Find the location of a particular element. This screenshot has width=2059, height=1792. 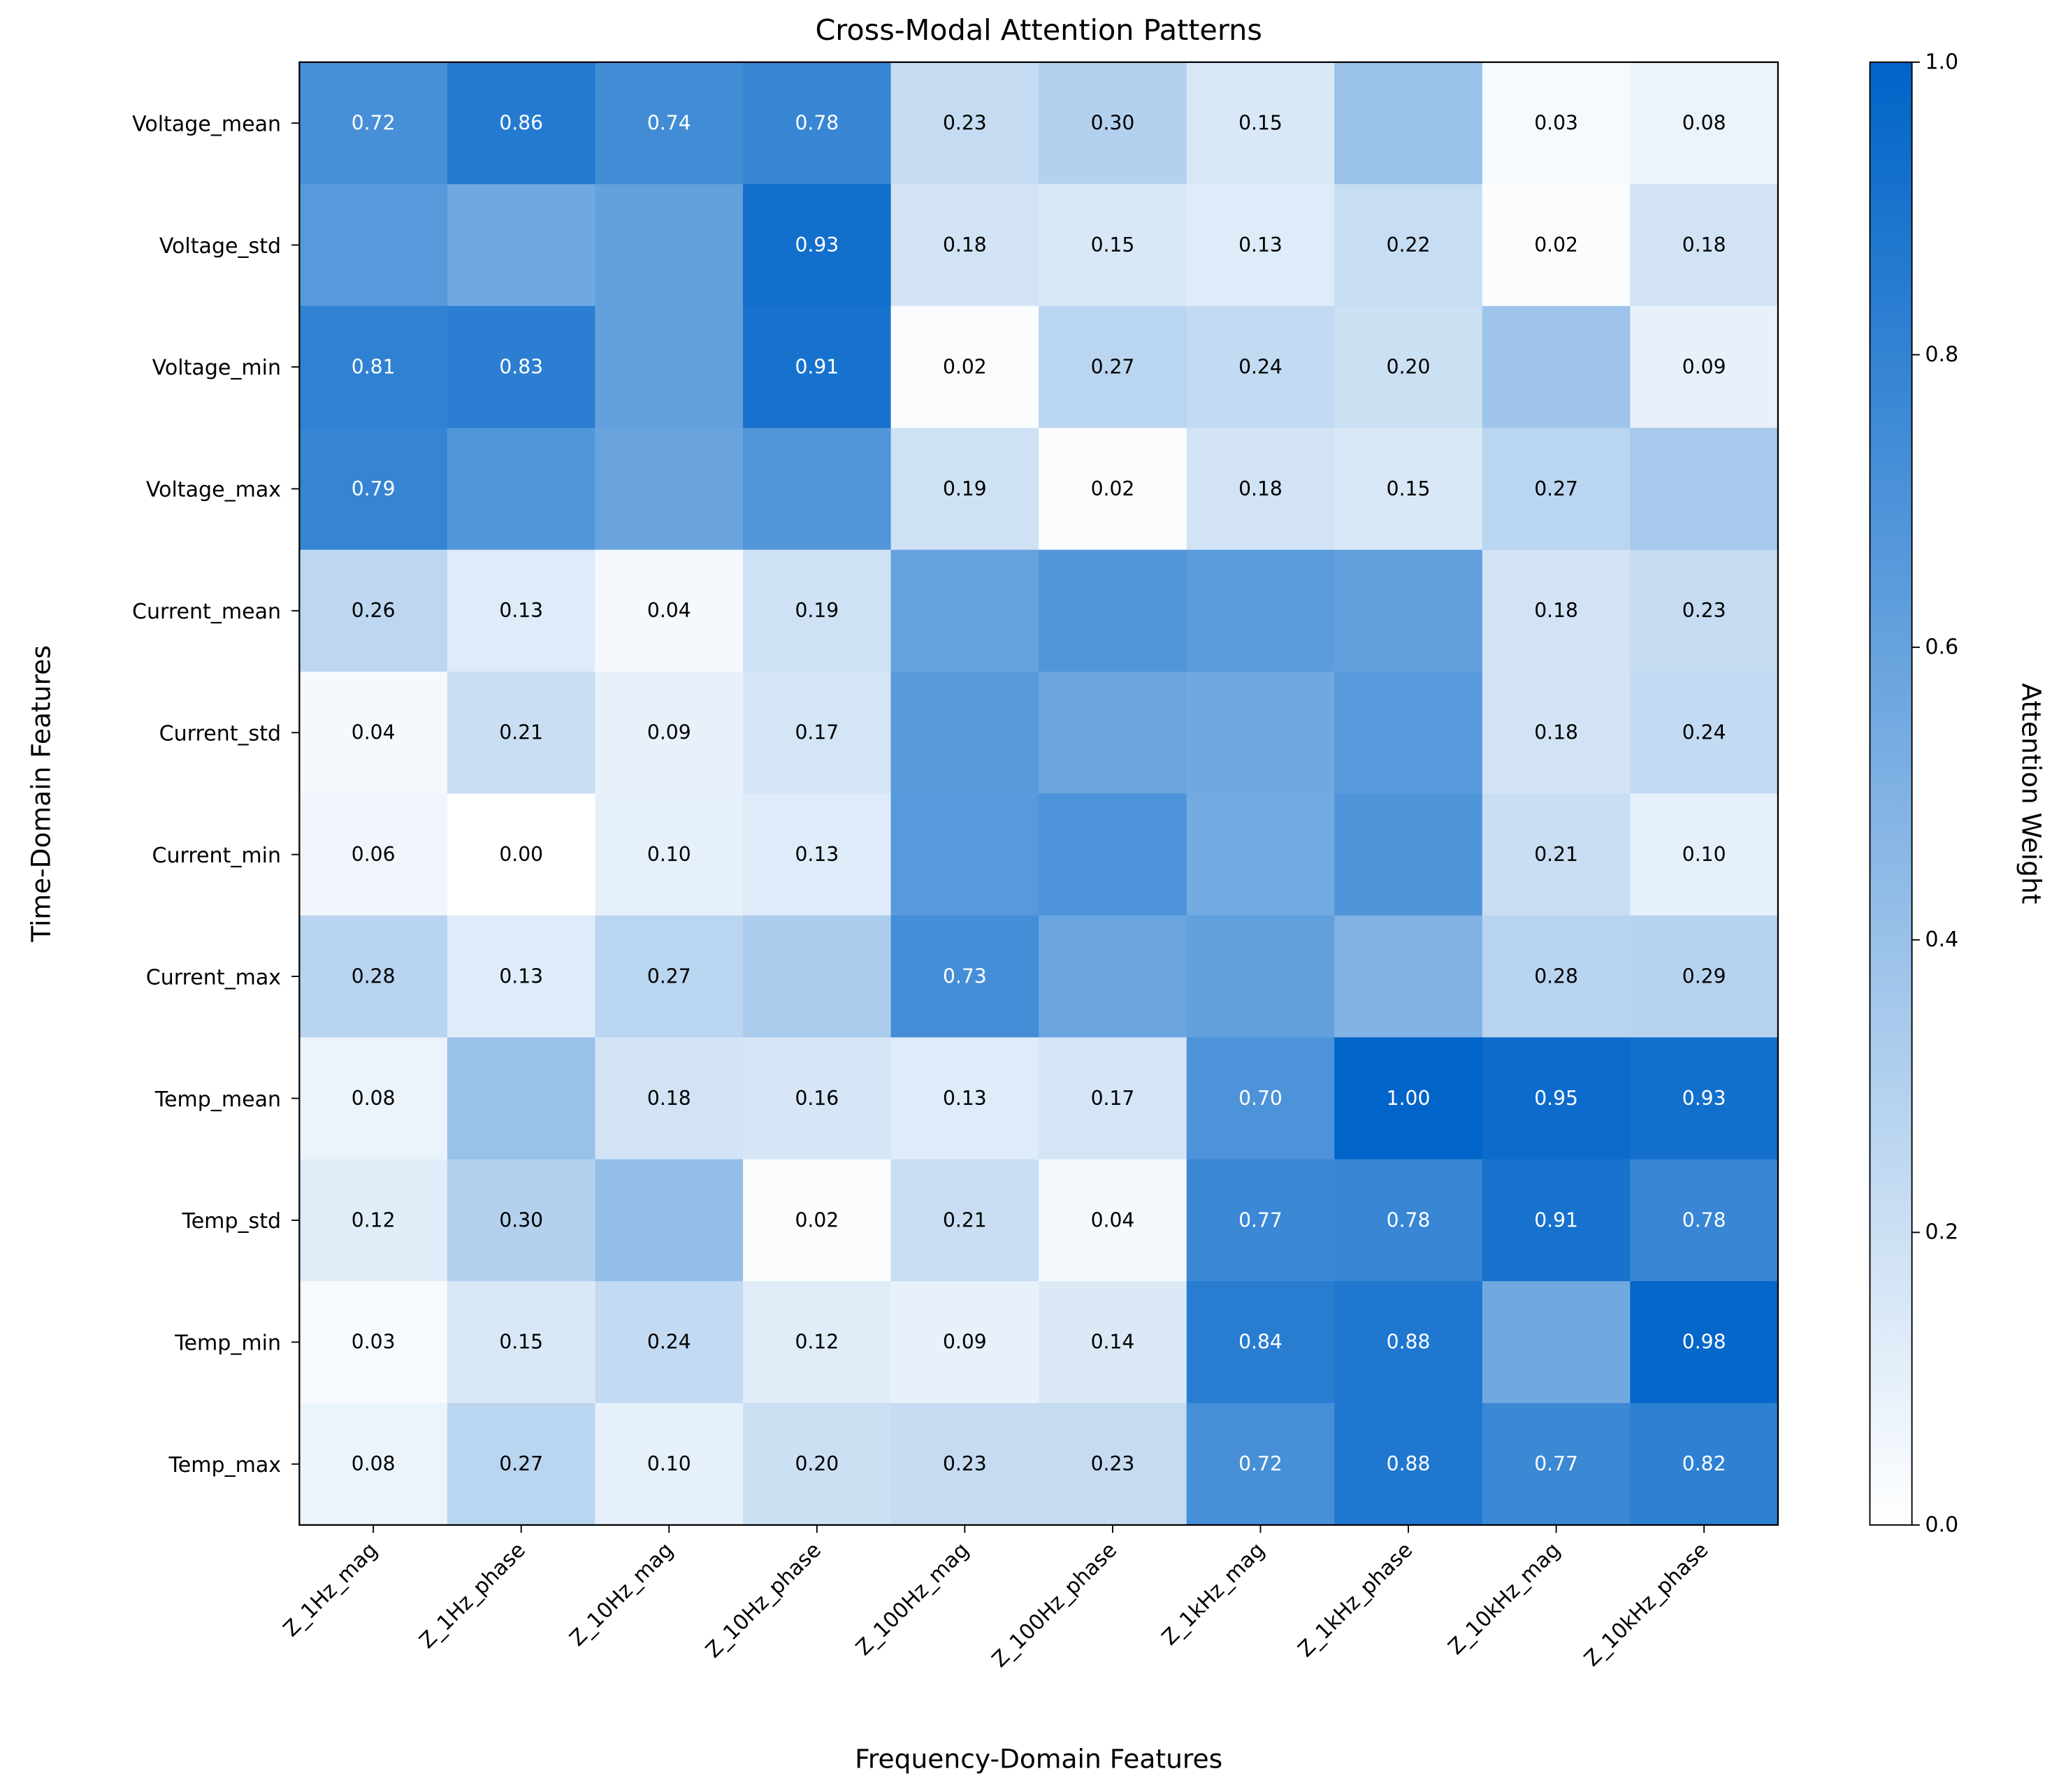

x-tick-label: Z_1Hz_phase is located at coordinates (472, 1595).